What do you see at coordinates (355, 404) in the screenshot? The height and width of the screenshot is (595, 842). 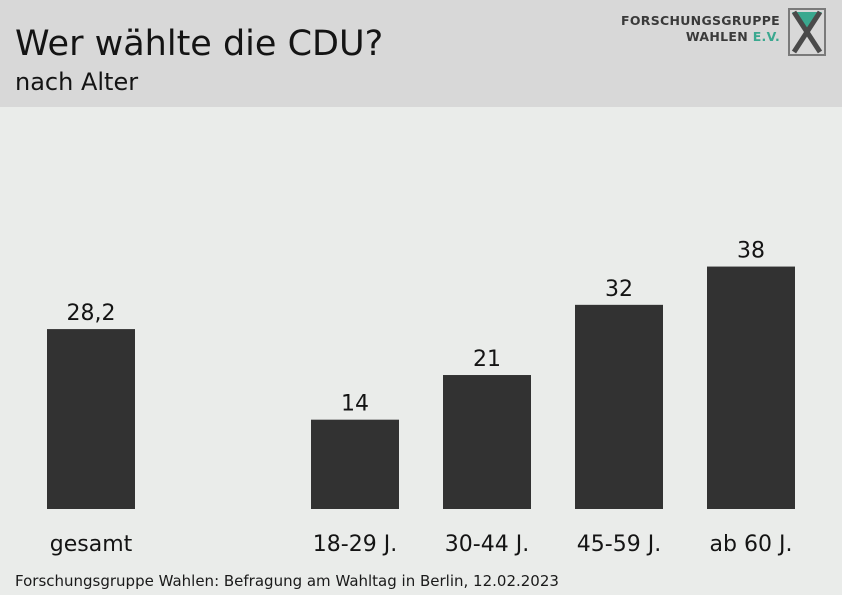 I see `value-label-18-29-j: 14` at bounding box center [355, 404].